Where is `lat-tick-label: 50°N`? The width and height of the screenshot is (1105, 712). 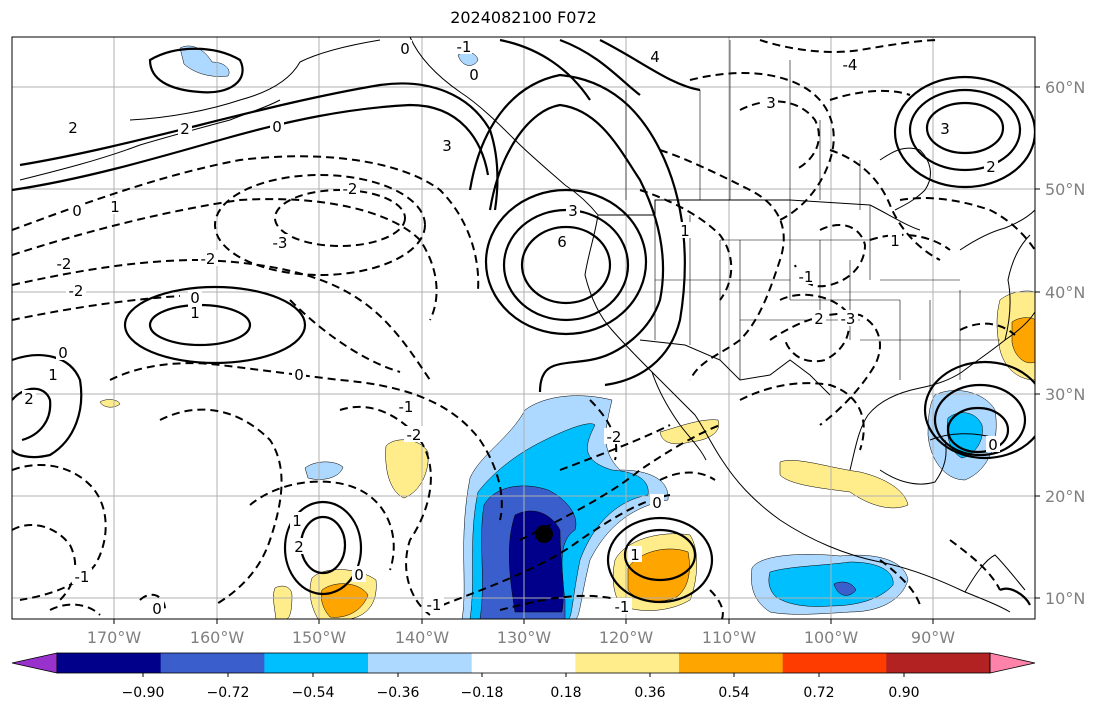
lat-tick-label: 50°N is located at coordinates (1065, 189).